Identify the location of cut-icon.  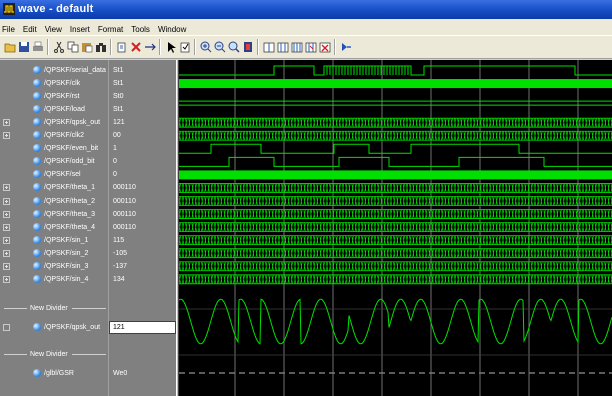
(59, 47).